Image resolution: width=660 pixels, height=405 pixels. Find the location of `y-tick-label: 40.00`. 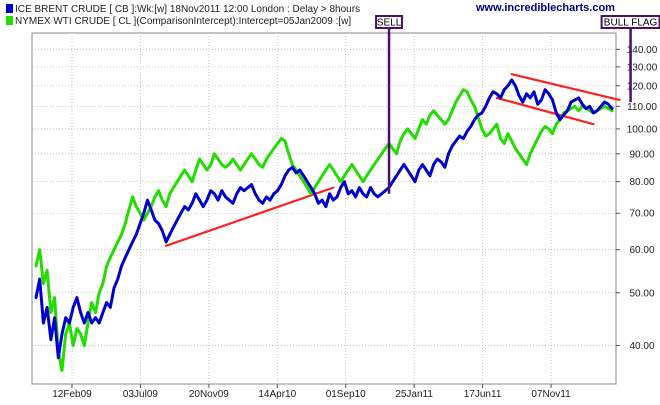

y-tick-label: 40.00 is located at coordinates (641, 346).